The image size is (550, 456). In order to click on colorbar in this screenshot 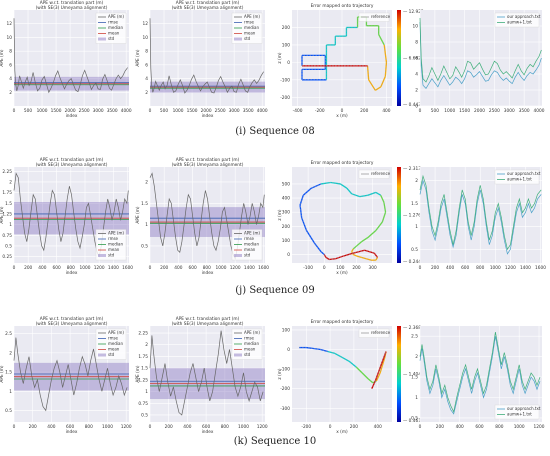, I will do `click(399, 215)`.